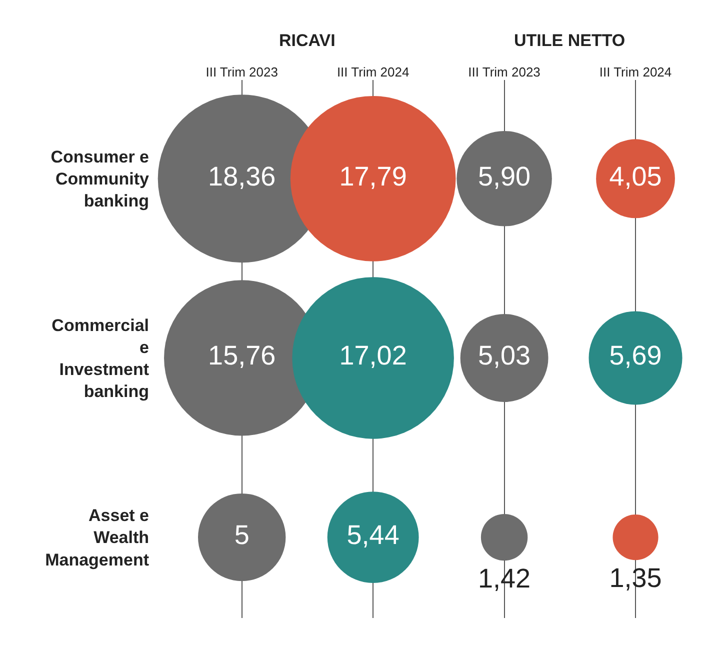 This screenshot has width=703, height=658. I want to click on text: UTILE NETTO, so click(570, 40).